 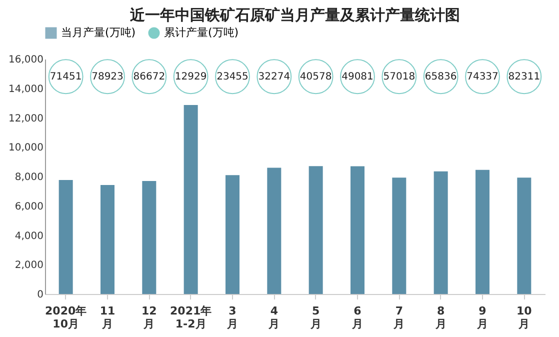 I want to click on x-tick-label: 6 月, so click(x=357, y=317).